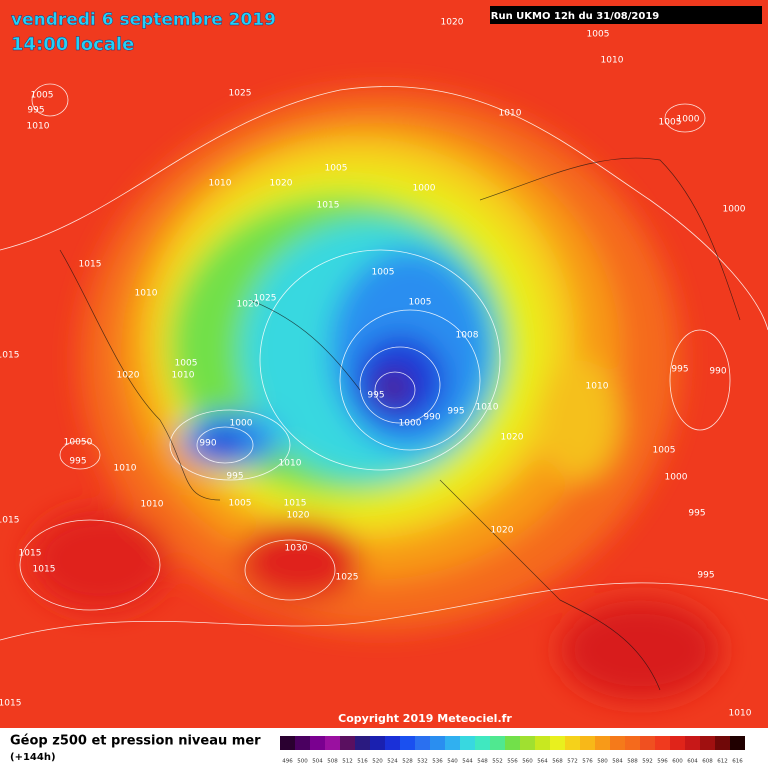  What do you see at coordinates (332, 762) in the screenshot?
I see `scale-label: 508` at bounding box center [332, 762].